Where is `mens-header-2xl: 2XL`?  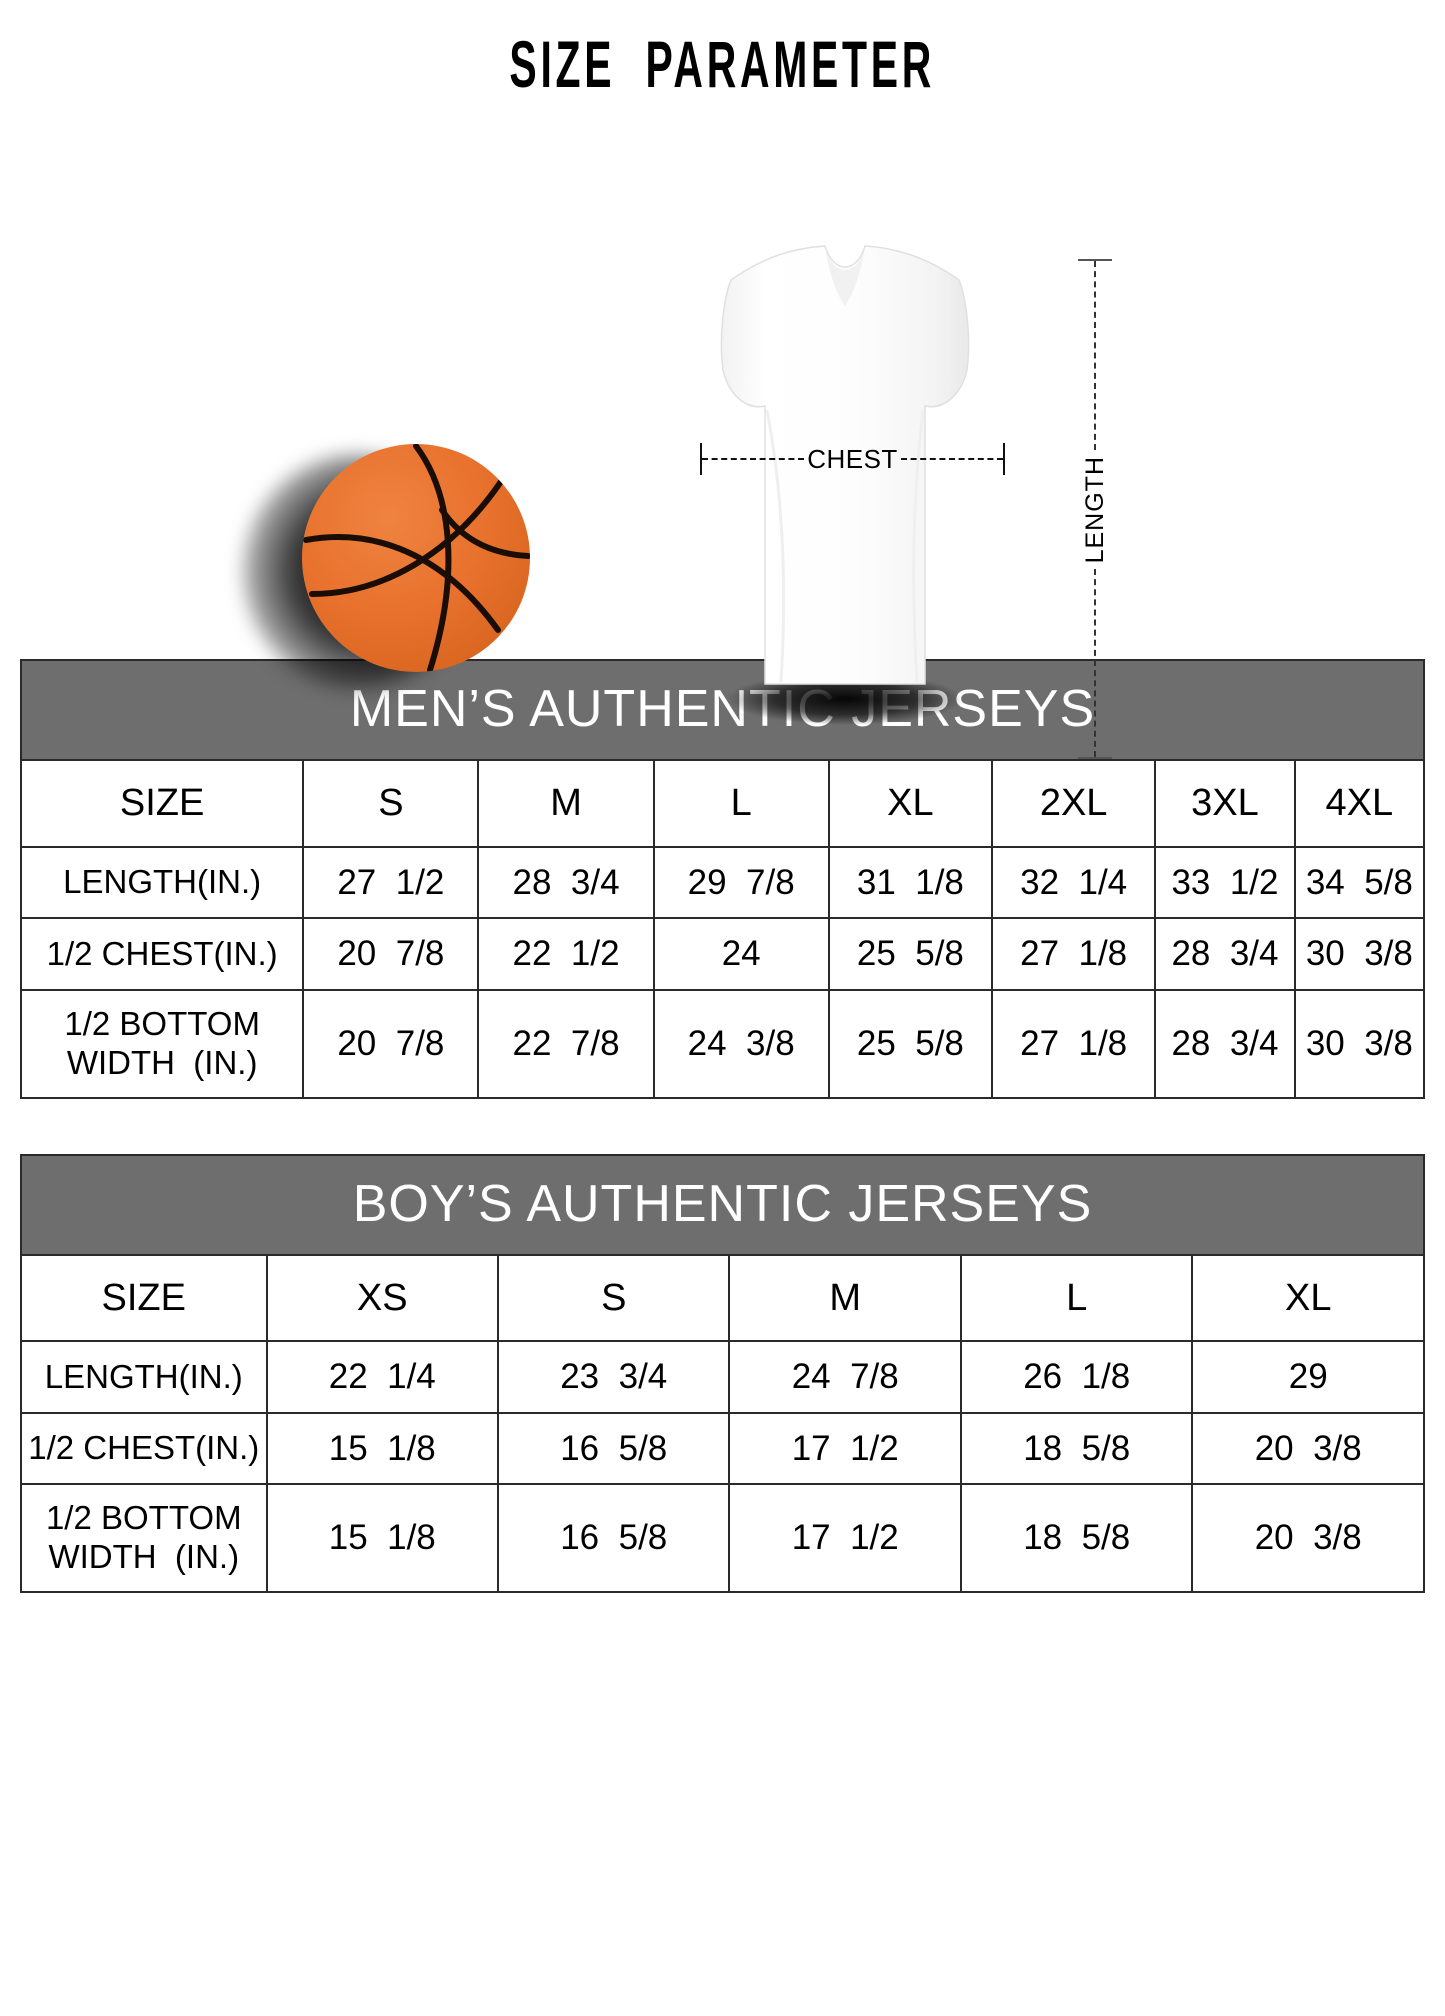 mens-header-2xl: 2XL is located at coordinates (1074, 804).